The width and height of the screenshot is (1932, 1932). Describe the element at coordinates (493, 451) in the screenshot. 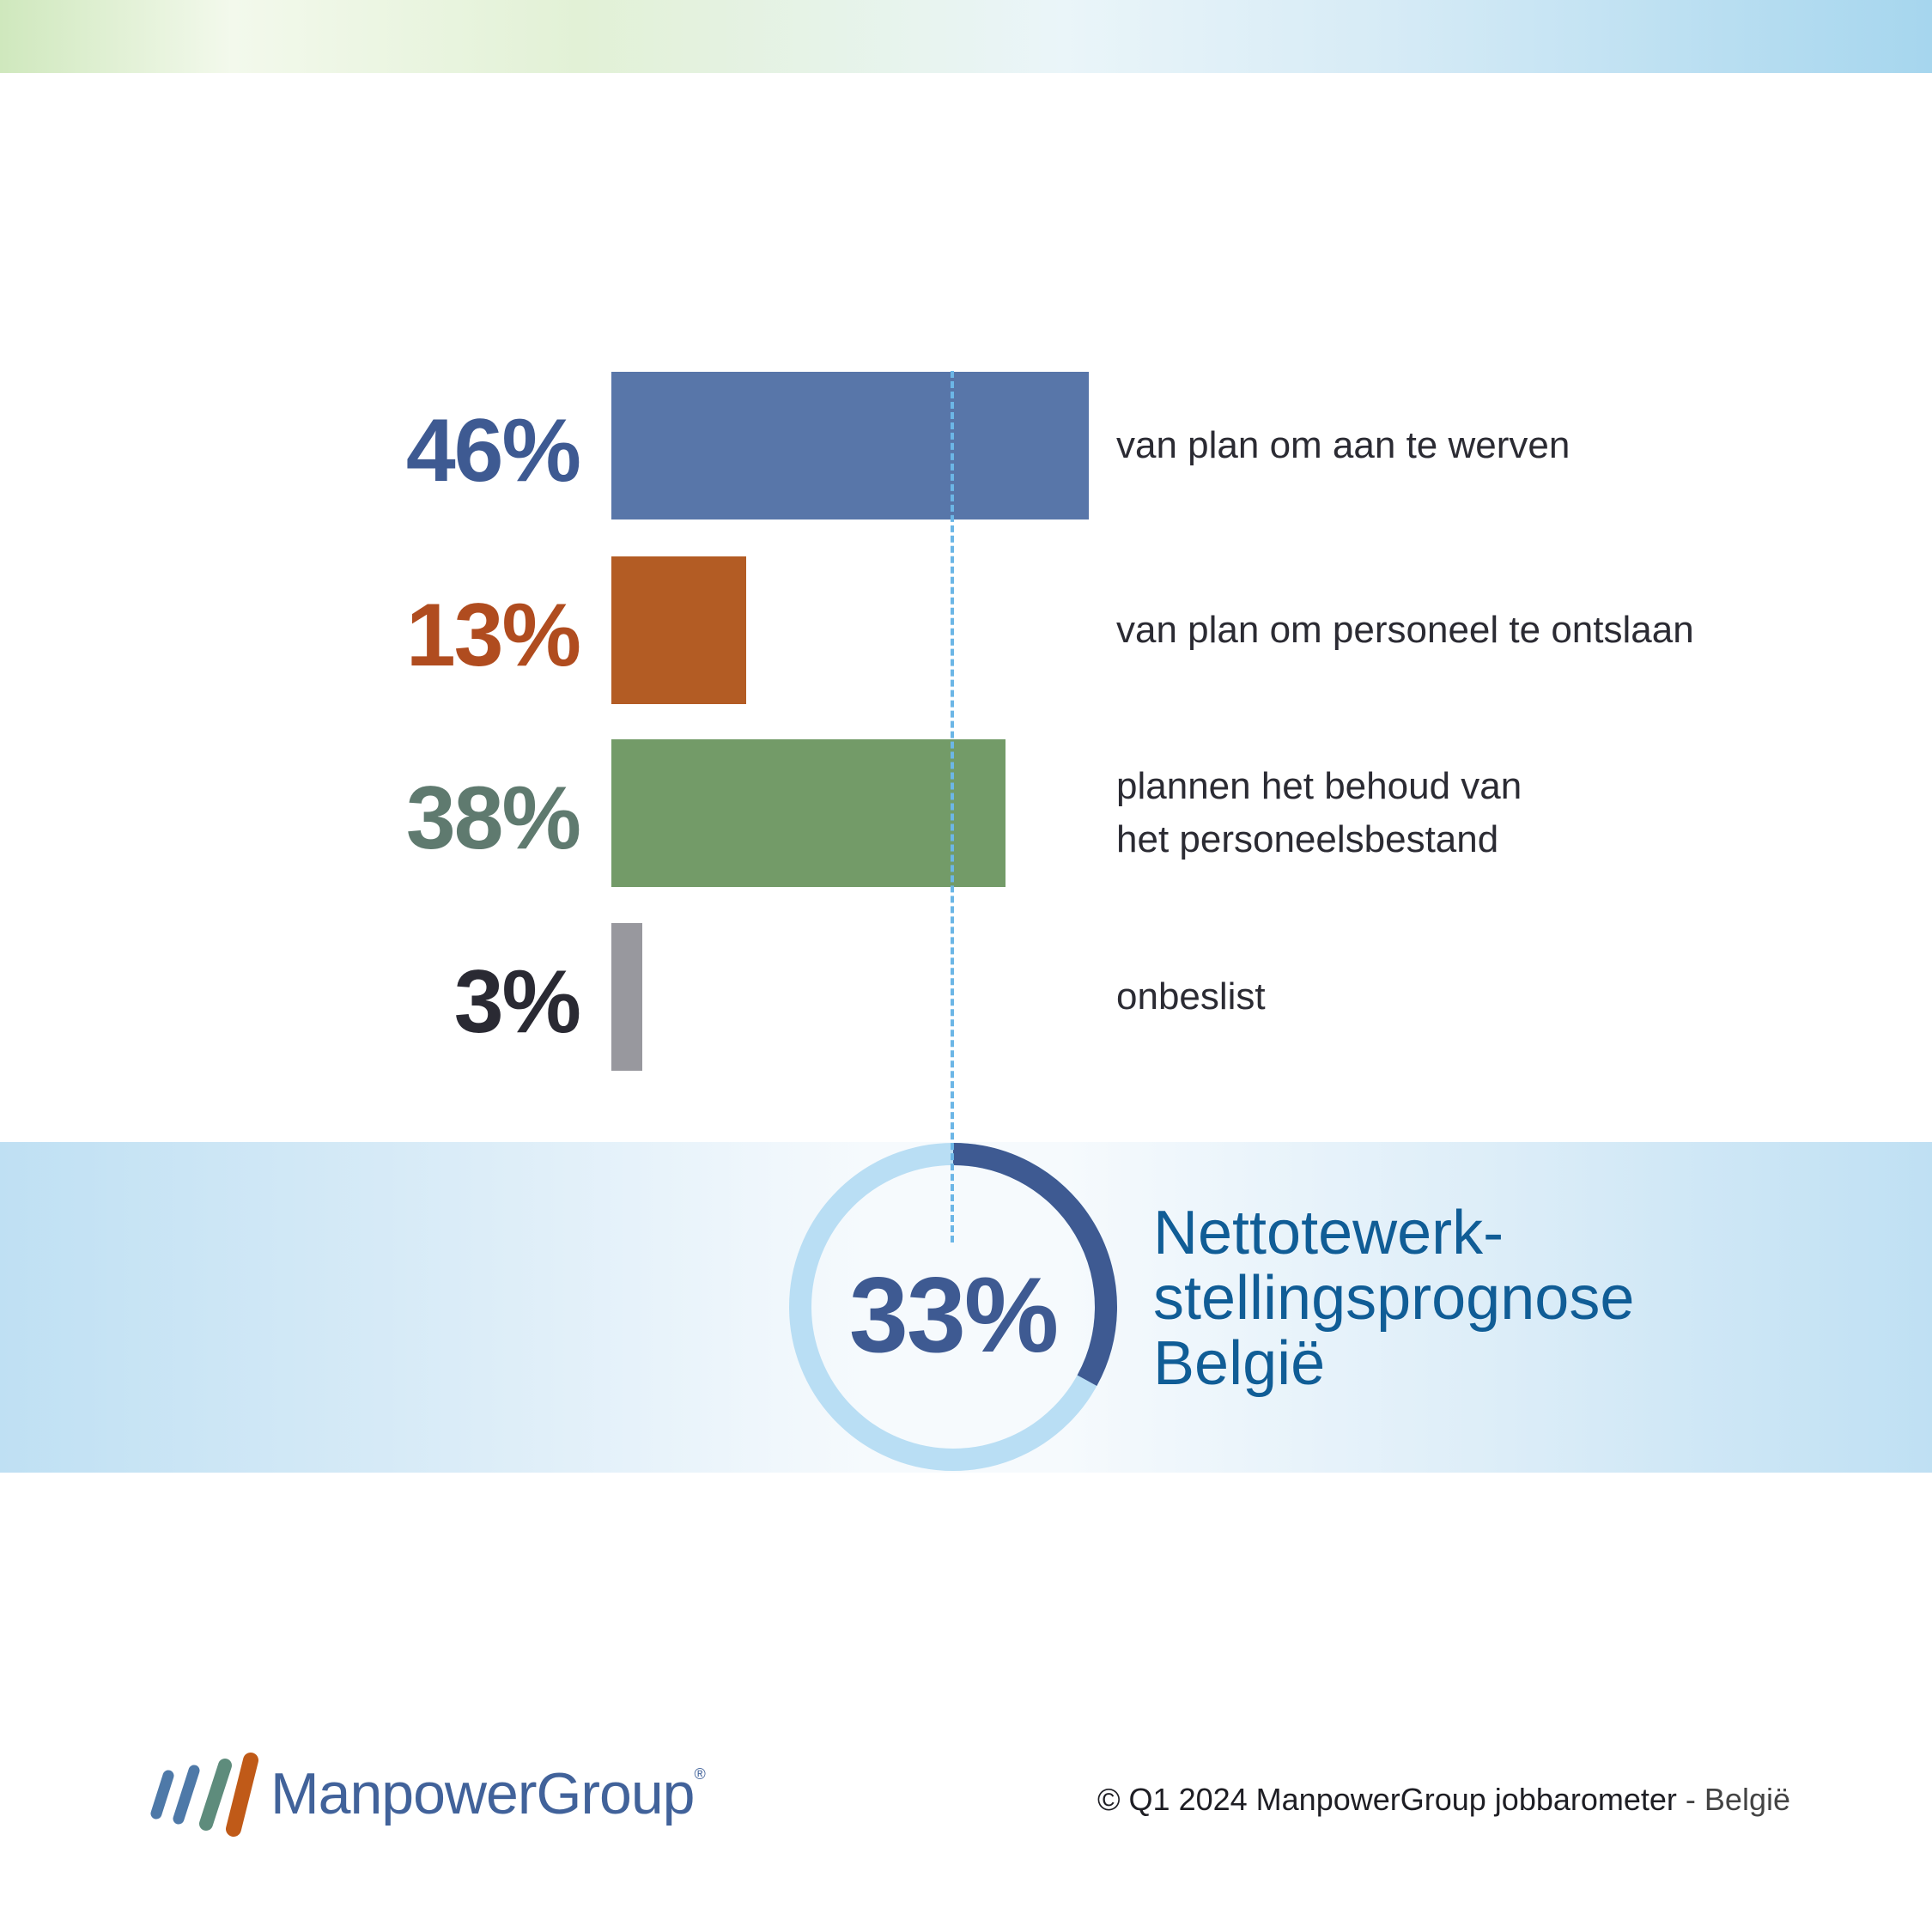

I see `bar-value-label: 46%` at that location.